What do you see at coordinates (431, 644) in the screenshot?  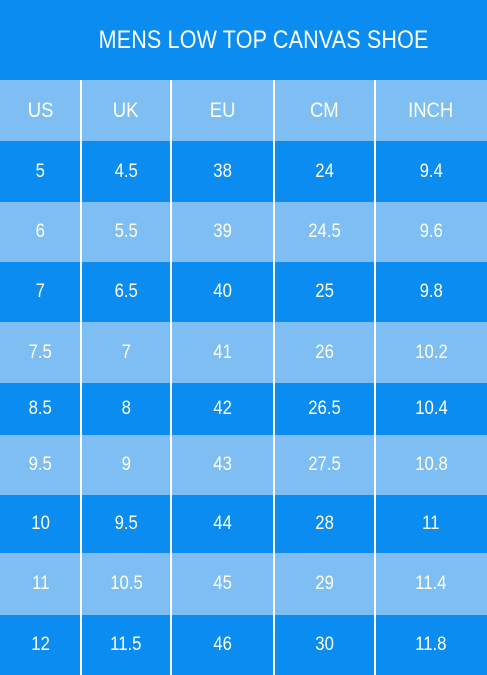 I see `cell-inch: 11.8` at bounding box center [431, 644].